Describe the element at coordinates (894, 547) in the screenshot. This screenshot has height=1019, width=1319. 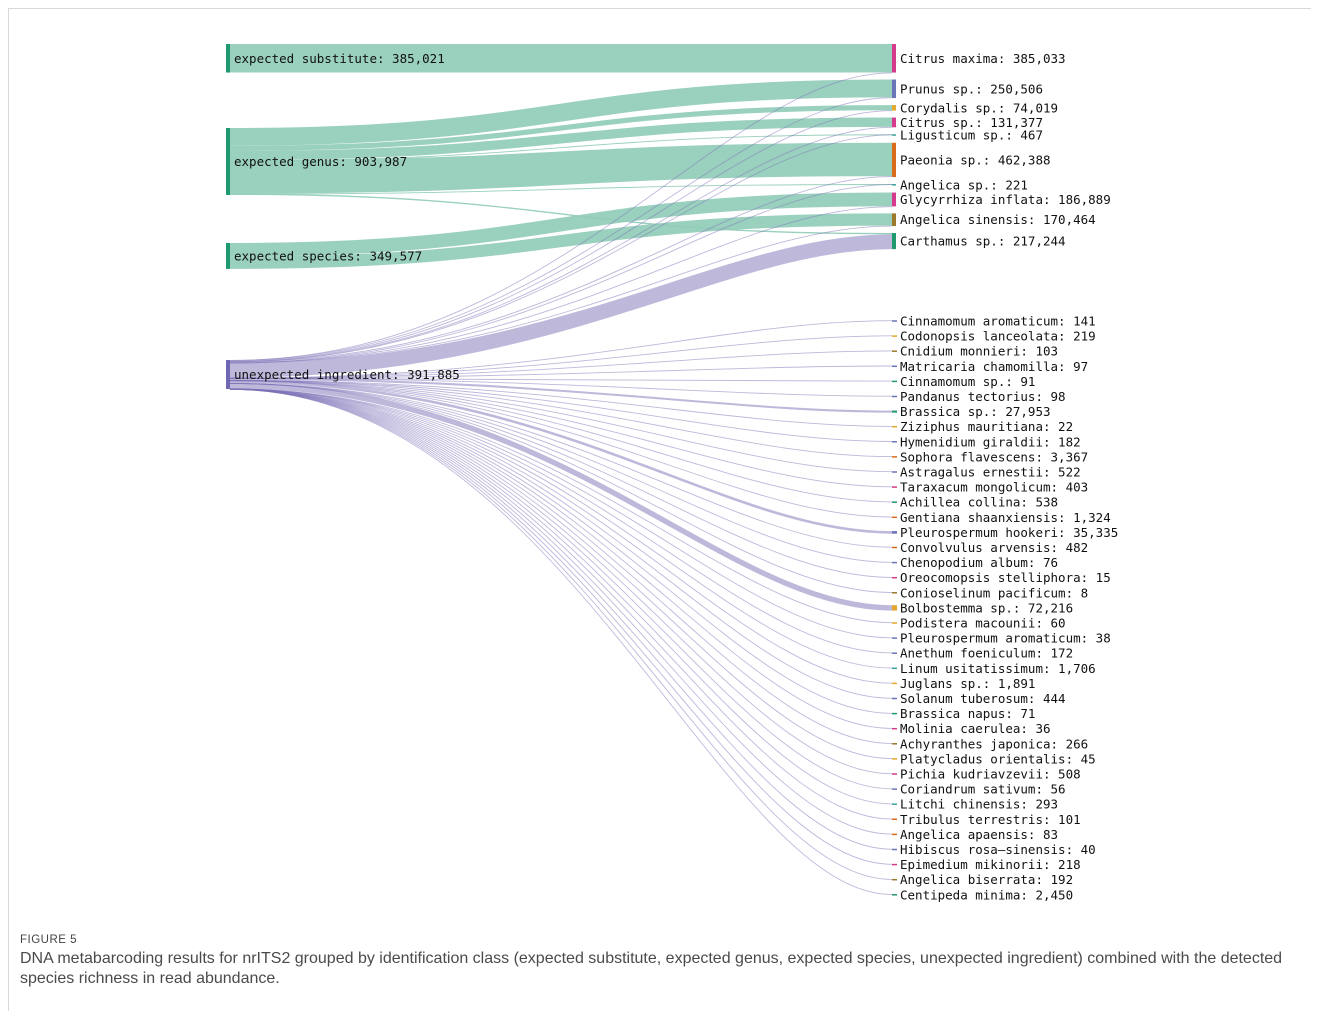
I see `target-node-convolvulus-arvensis` at that location.